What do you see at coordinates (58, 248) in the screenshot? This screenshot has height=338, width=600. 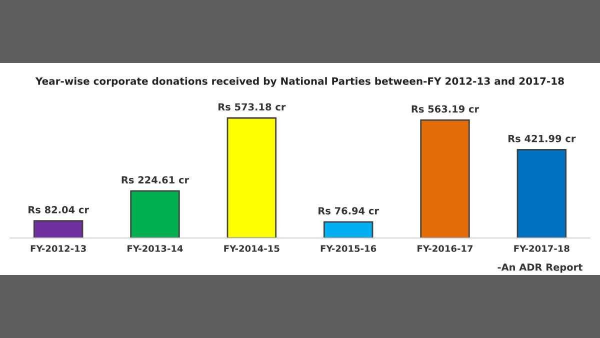 I see `x-tick-label: FY-2012-13` at bounding box center [58, 248].